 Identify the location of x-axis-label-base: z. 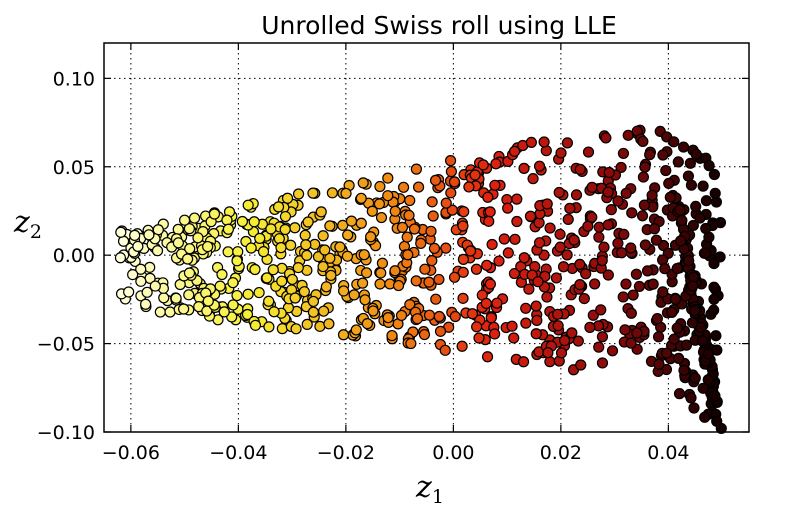
(423, 487).